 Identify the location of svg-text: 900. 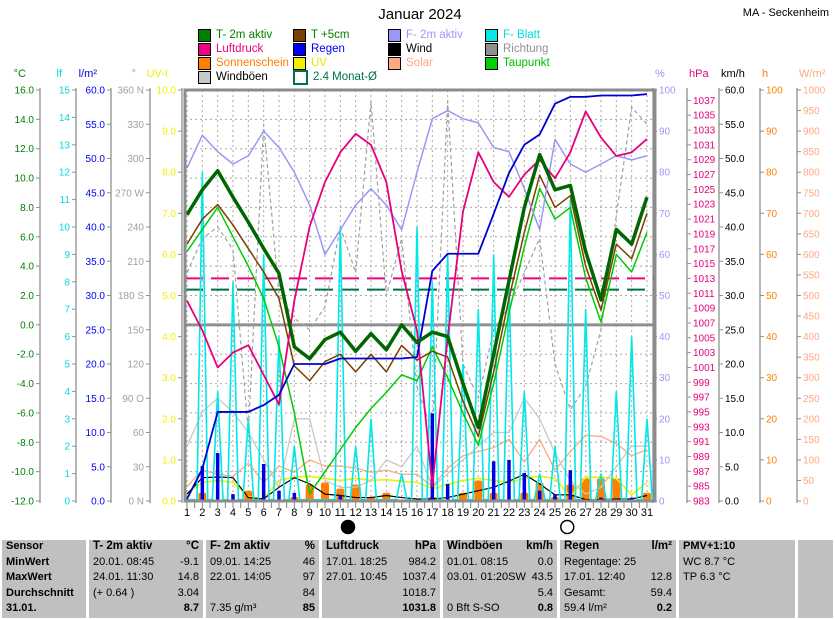
(811, 132).